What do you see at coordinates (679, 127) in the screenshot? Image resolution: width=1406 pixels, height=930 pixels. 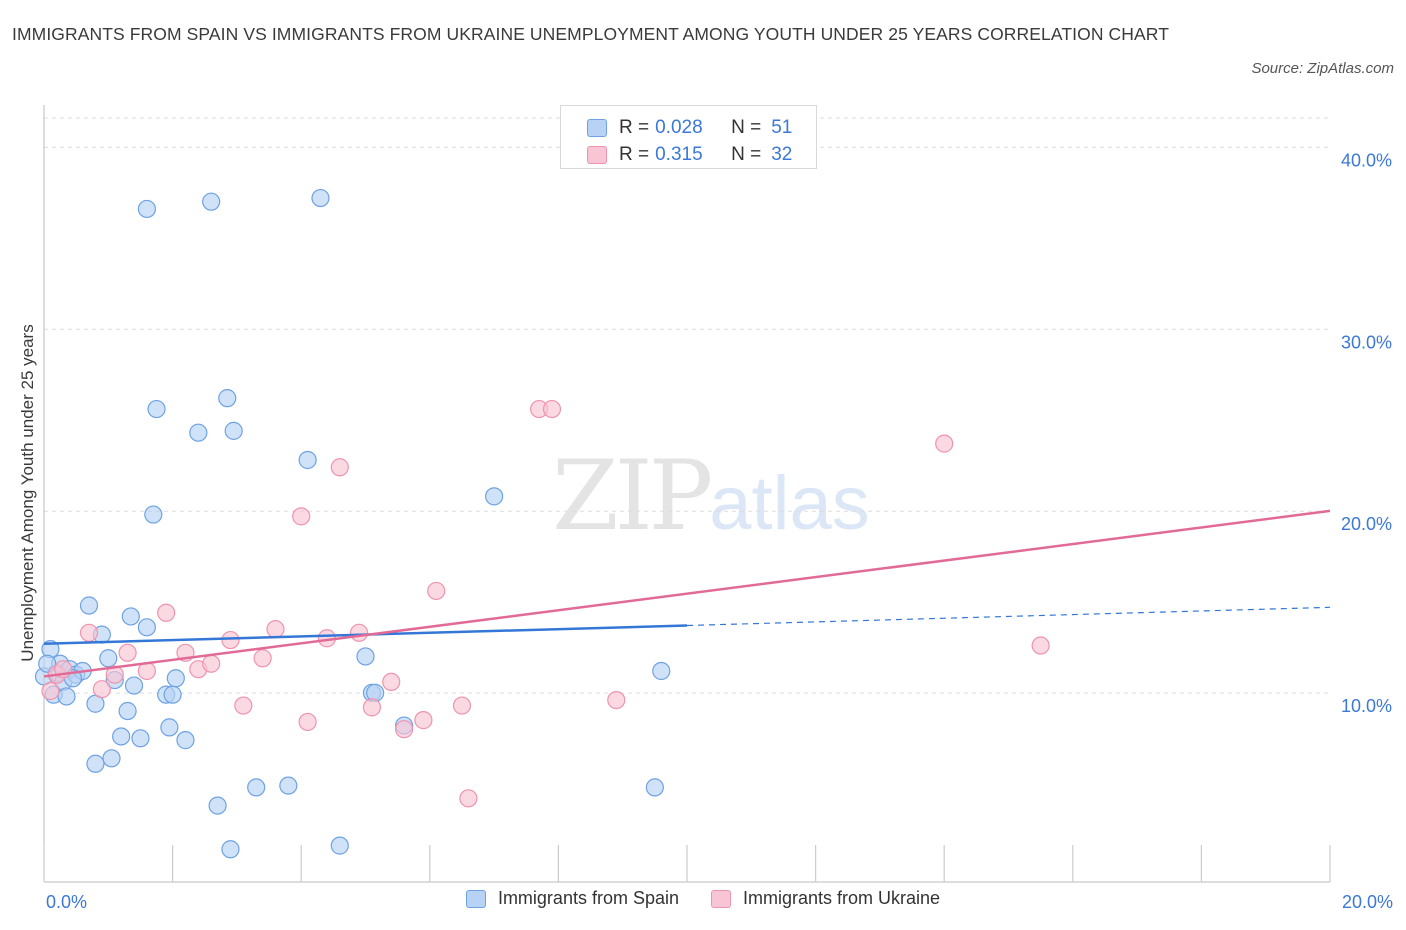 I see `r-value-spain: 0.028` at bounding box center [679, 127].